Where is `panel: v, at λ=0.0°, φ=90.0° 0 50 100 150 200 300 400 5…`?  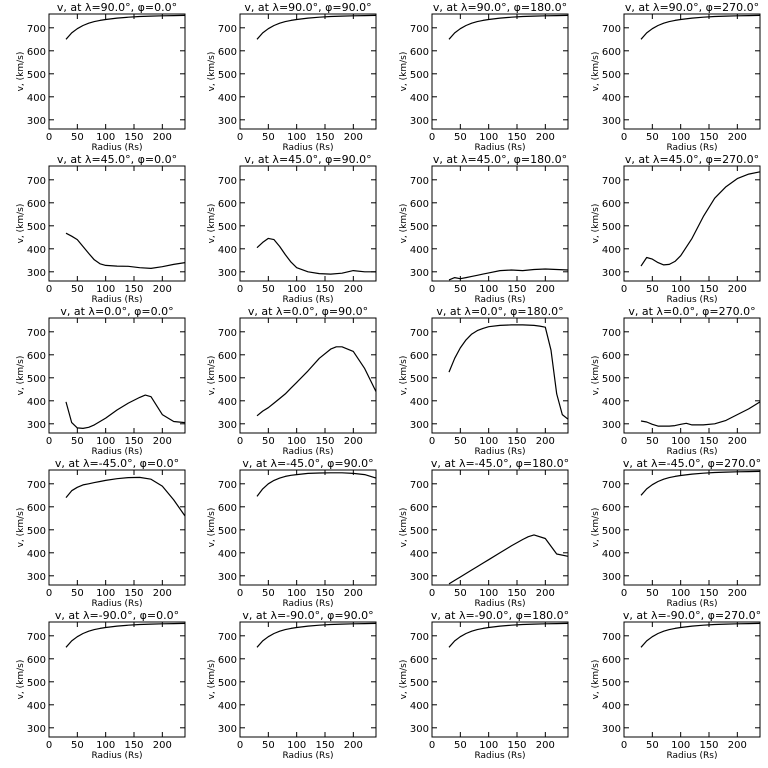 panel: v, at λ=0.0°, φ=90.0° 0 50 100 150 200 300 400 5… is located at coordinates (292, 381).